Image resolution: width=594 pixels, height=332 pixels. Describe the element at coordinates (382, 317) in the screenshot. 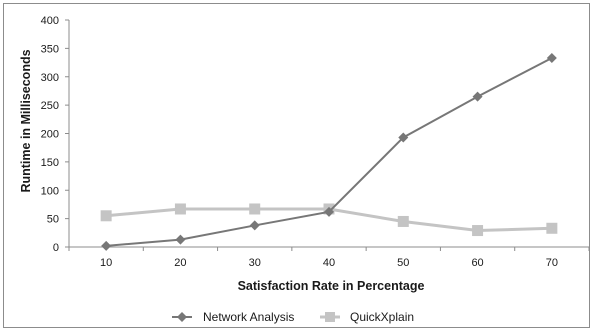

I see `legend-label: QuickXplain` at that location.